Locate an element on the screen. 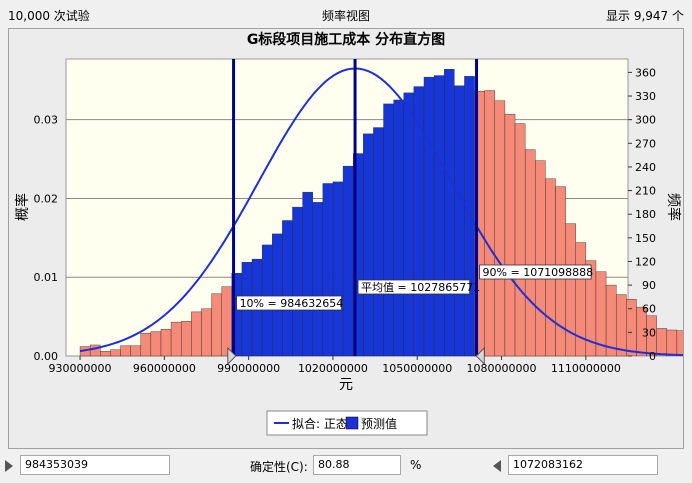  marker-label: 90% = 1071098888 is located at coordinates (538, 272).